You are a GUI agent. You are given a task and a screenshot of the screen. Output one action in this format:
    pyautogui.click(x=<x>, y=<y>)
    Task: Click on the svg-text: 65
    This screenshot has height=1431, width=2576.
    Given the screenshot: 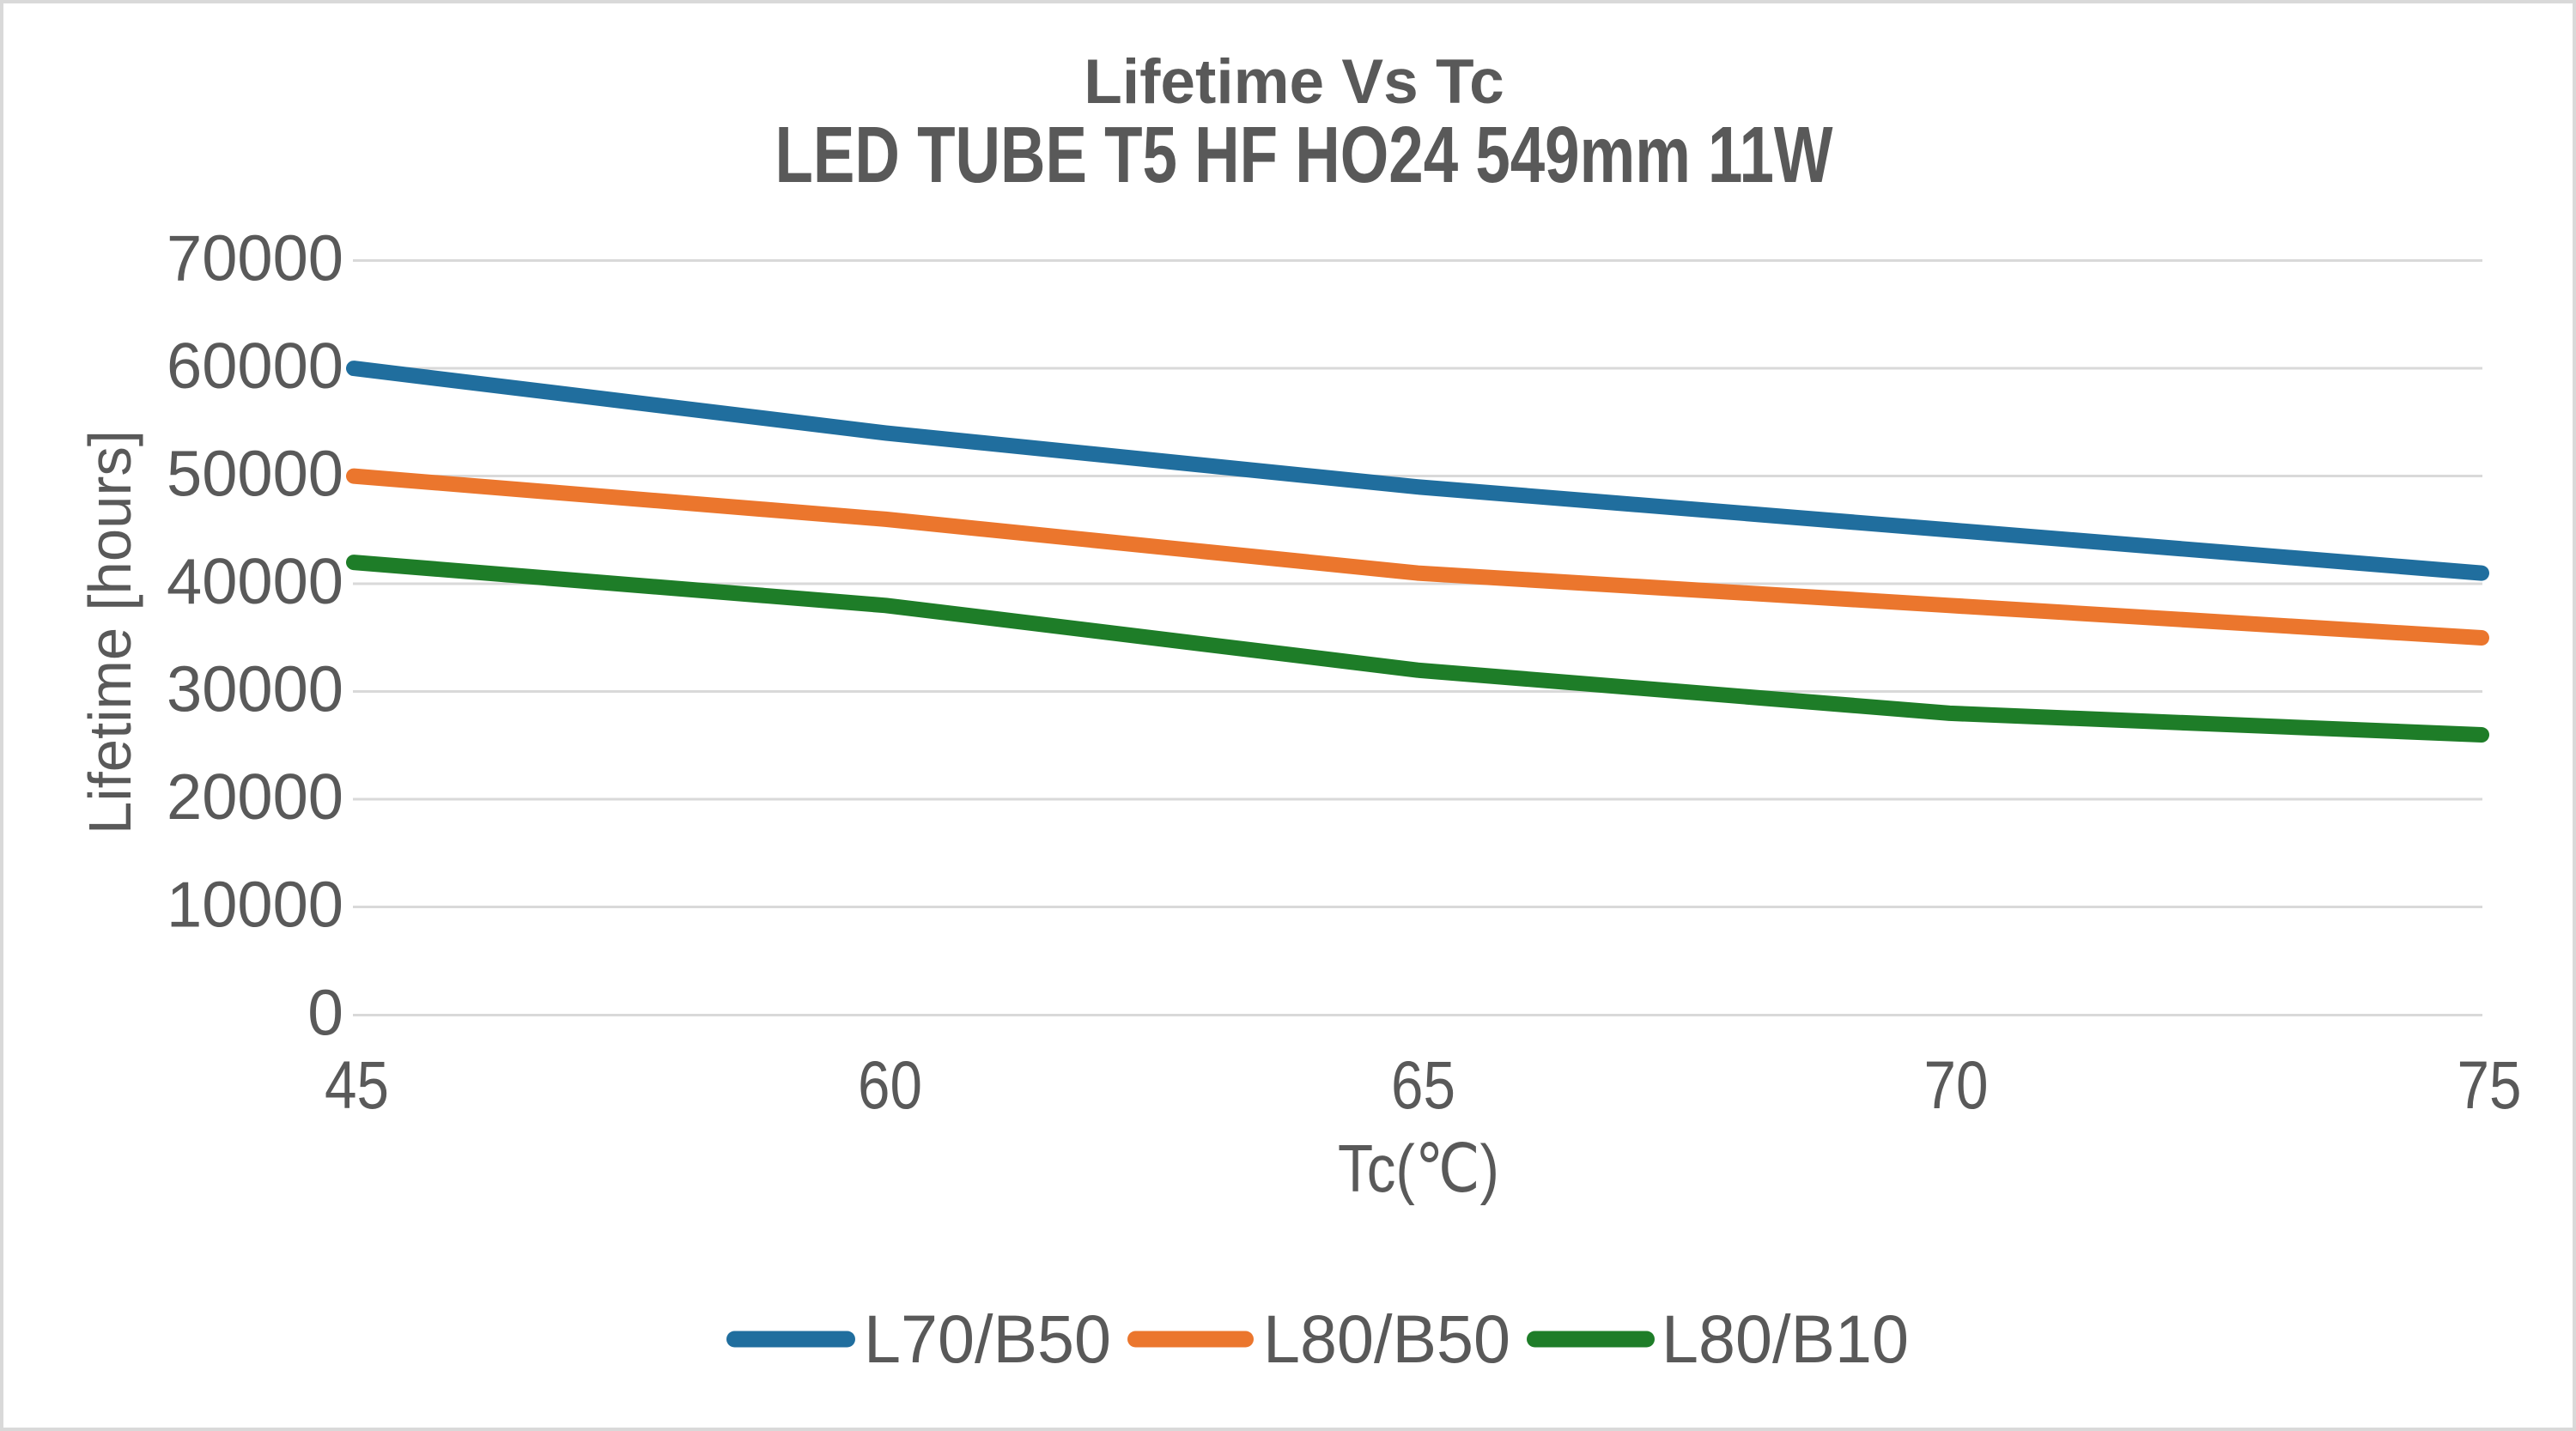 What is the action you would take?
    pyautogui.click(x=1423, y=1085)
    